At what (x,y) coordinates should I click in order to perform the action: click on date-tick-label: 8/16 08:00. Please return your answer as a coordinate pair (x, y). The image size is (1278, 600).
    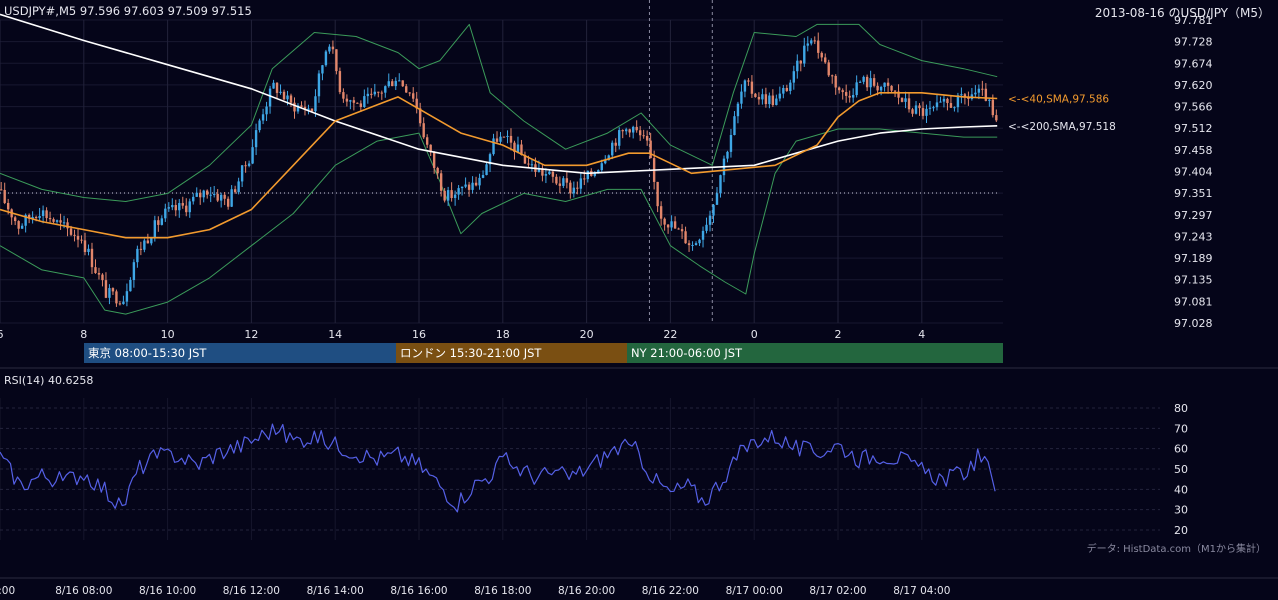
    Looking at the image, I should click on (83, 591).